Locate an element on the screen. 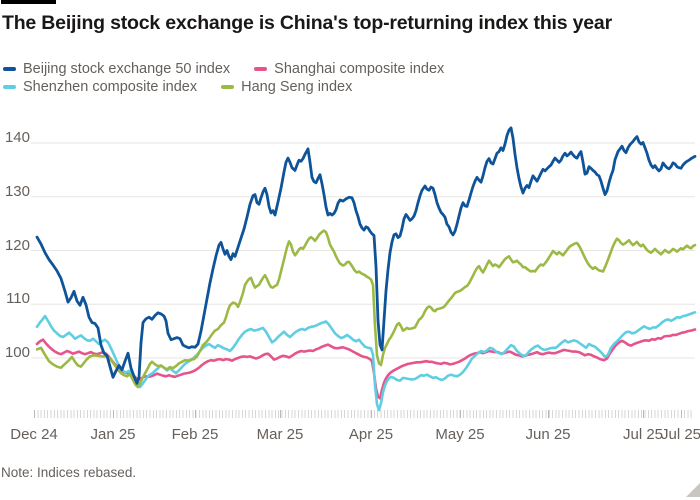  source-note: Note: Indices rebased. is located at coordinates (69, 472).